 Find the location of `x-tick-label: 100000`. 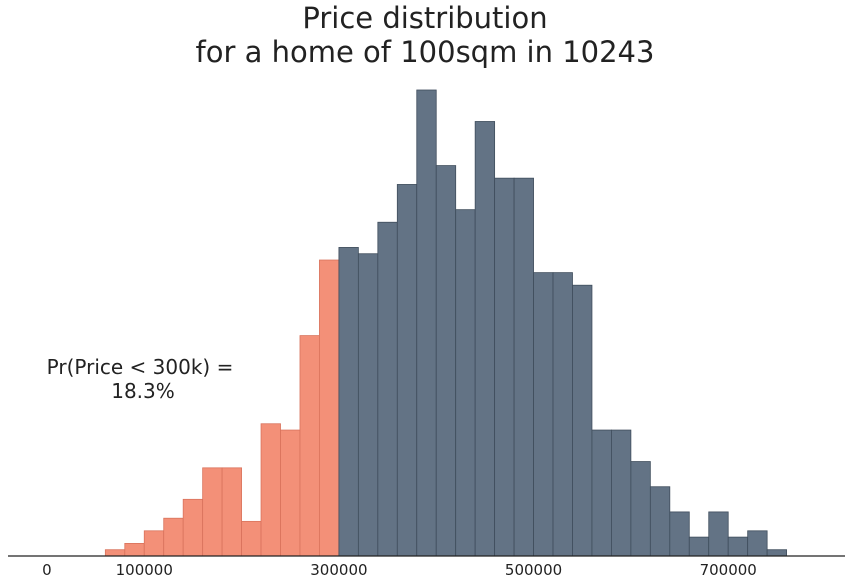

x-tick-label: 100000 is located at coordinates (144, 570).